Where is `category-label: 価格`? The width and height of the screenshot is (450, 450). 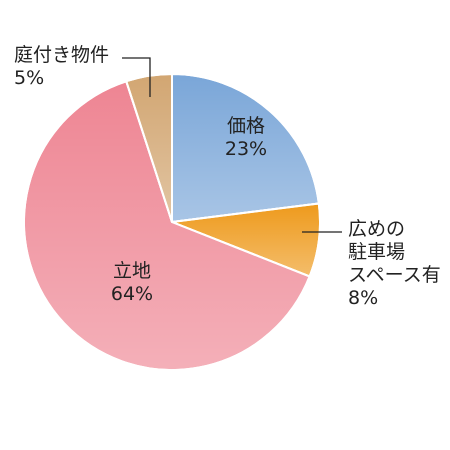 category-label: 価格 is located at coordinates (246, 126).